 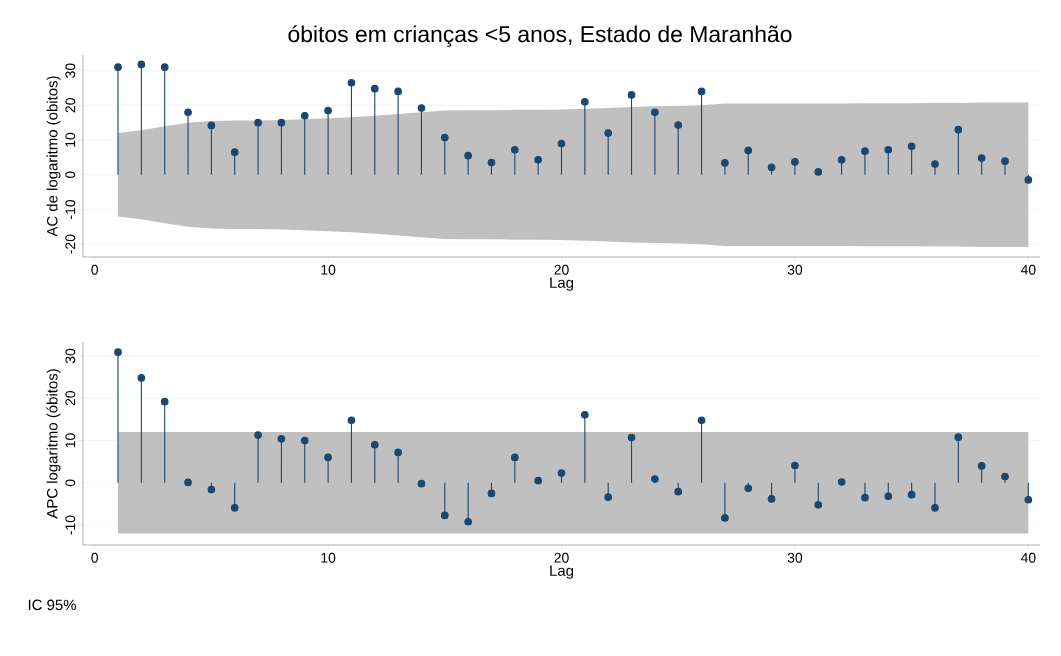 I want to click on chart-title: óbitos em crianças <5 anos, Estado de Maranhão, so click(x=540, y=36).